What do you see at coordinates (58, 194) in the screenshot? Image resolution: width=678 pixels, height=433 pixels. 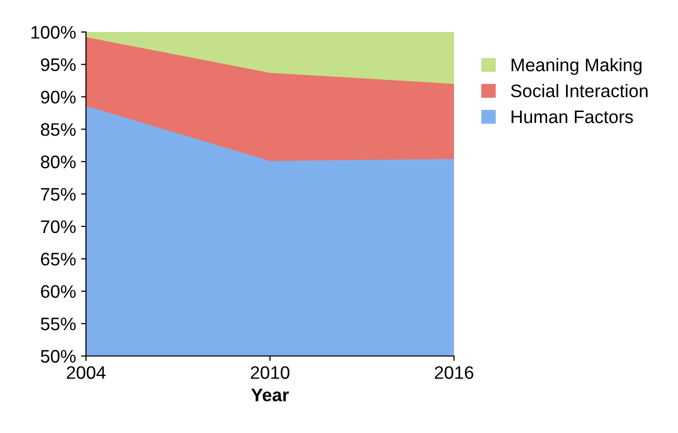 I see `y-tick-label: 75%` at bounding box center [58, 194].